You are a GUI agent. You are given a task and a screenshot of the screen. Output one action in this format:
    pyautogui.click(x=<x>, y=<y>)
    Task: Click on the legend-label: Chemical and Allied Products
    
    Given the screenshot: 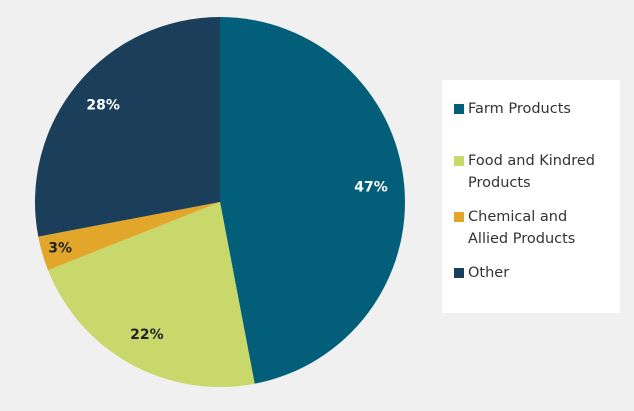 What is the action you would take?
    pyautogui.click(x=522, y=228)
    